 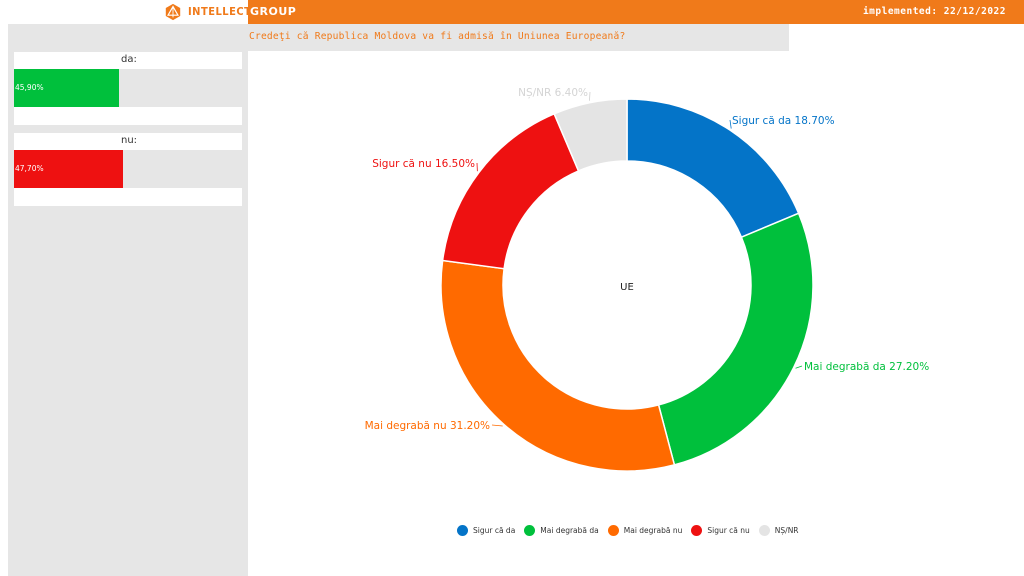 What do you see at coordinates (934, 11) in the screenshot?
I see `implemented-date: implemented: 22/12/2022` at bounding box center [934, 11].